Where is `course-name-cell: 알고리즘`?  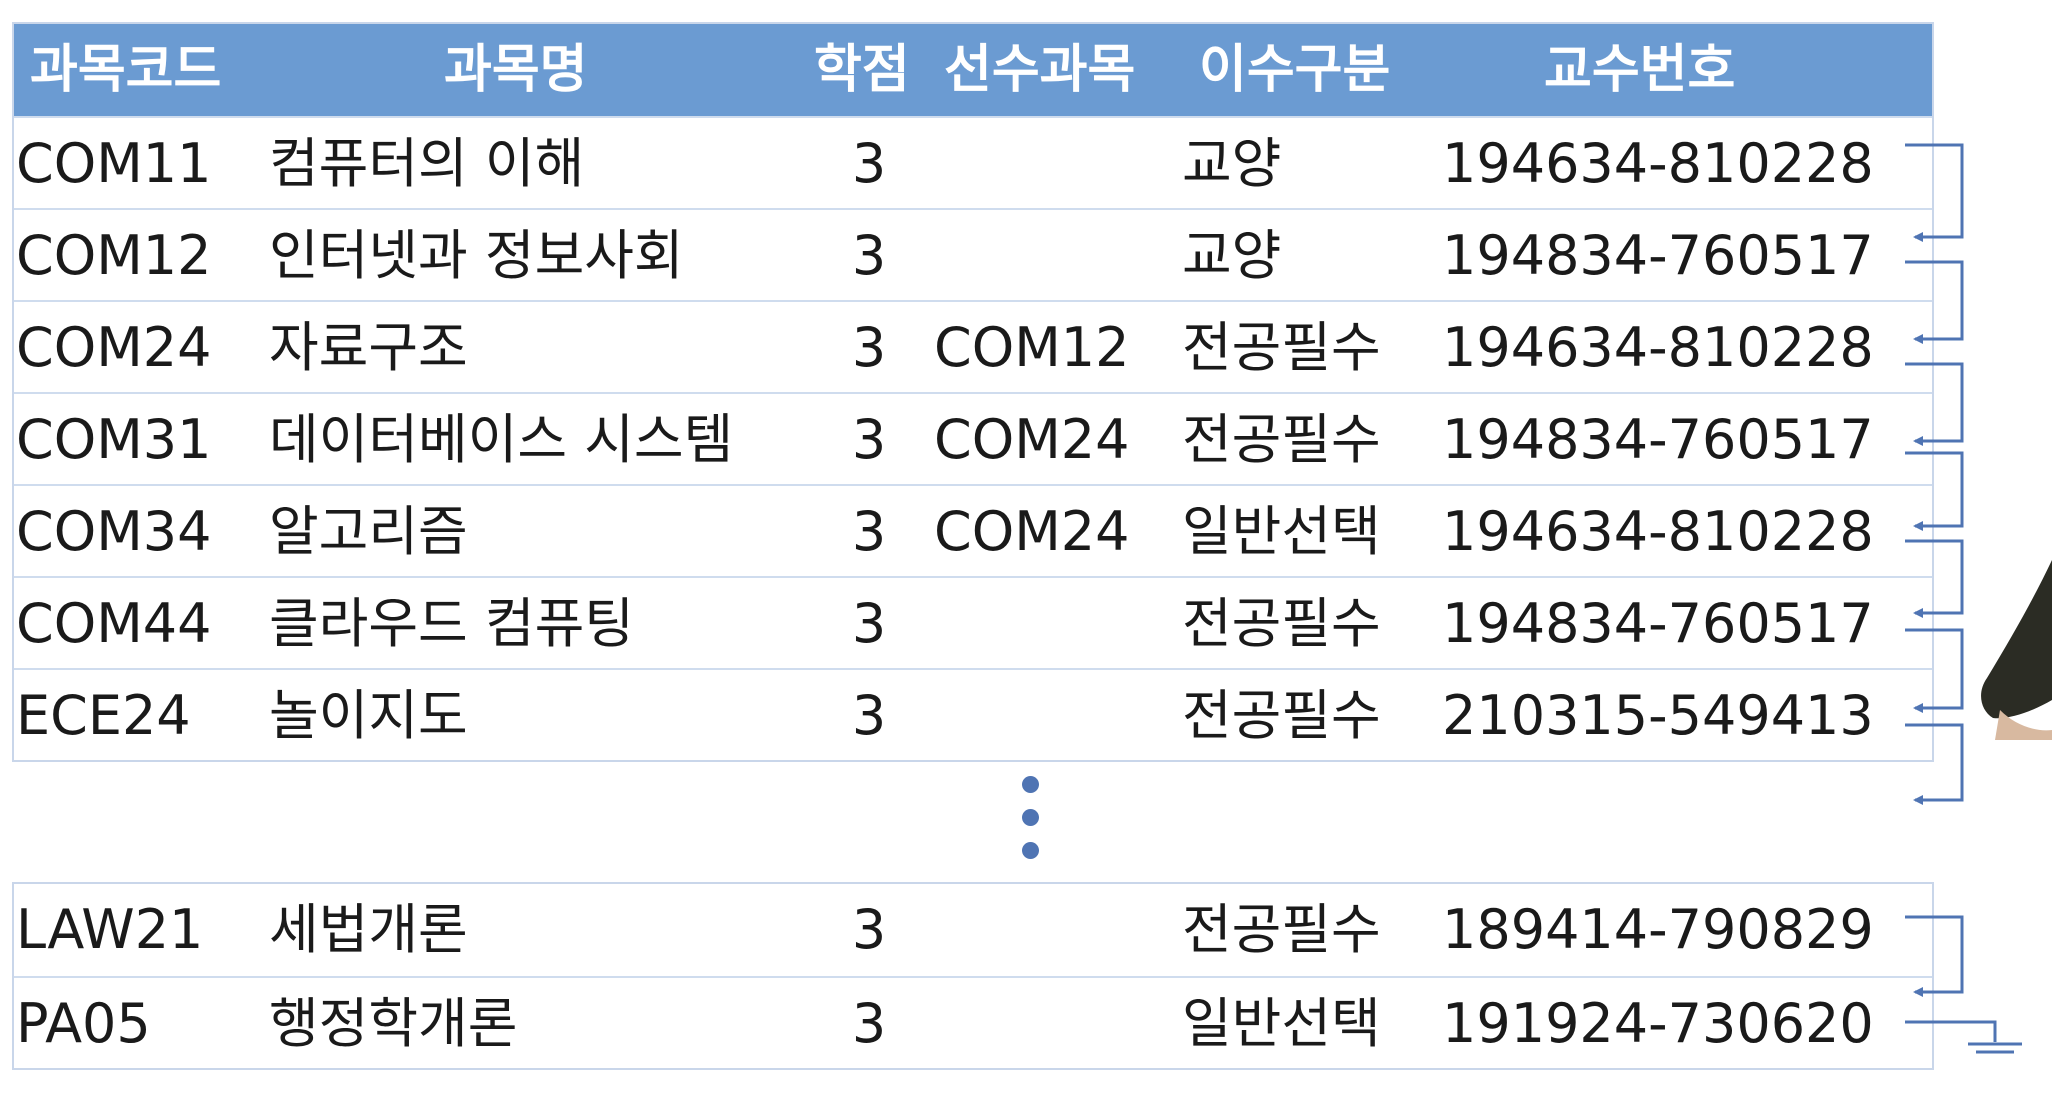
course-name-cell: 알고리즘 is located at coordinates (368, 531).